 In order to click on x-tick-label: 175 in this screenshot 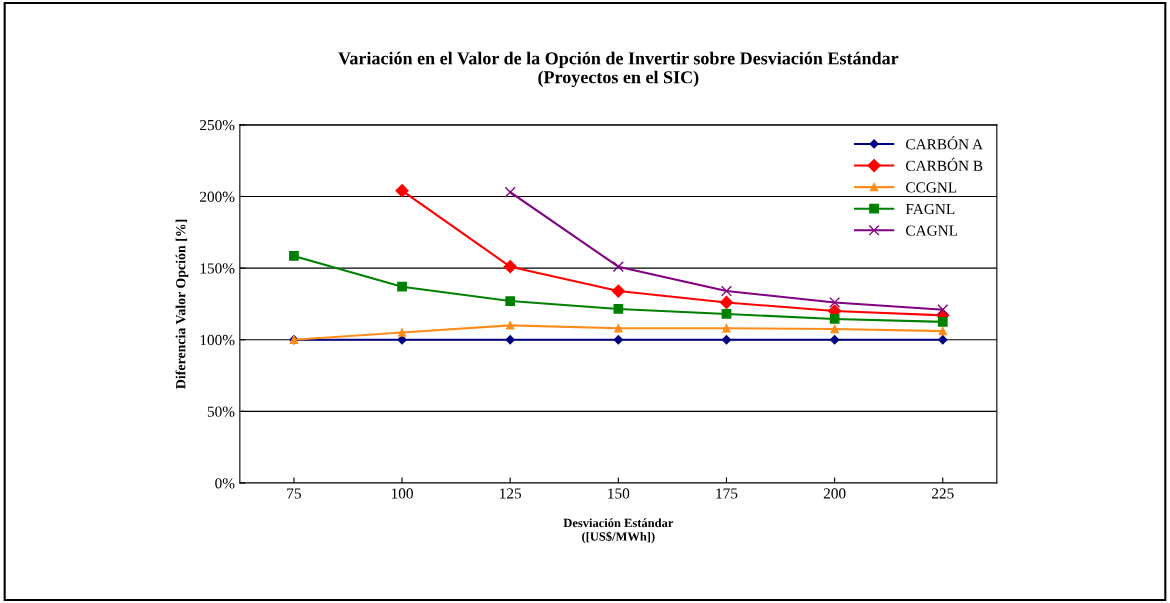, I will do `click(727, 493)`.